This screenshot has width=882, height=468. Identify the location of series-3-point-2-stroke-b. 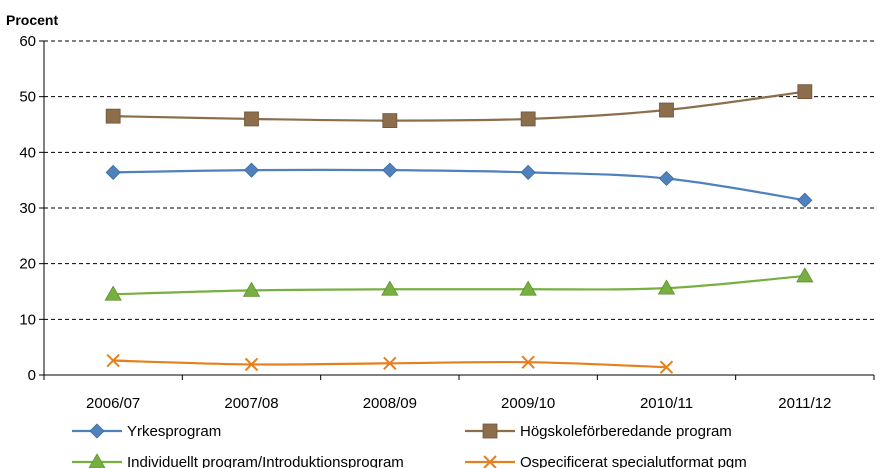
(390, 363).